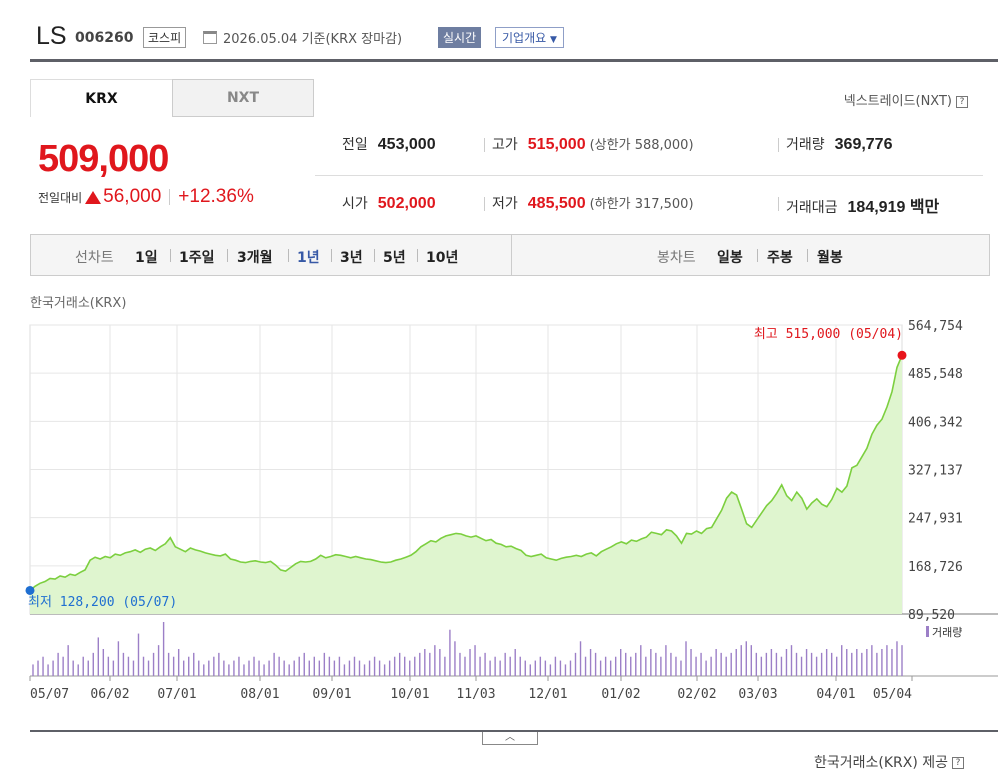  Describe the element at coordinates (553, 40) in the screenshot. I see `chevron-down-icon: ▼` at that location.